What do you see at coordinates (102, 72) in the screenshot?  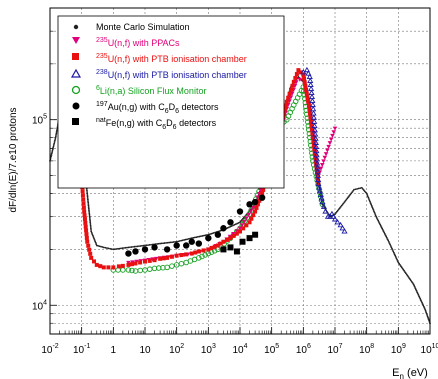 I see `legend-label-238u-ptb-pre: 238` at bounding box center [102, 72].